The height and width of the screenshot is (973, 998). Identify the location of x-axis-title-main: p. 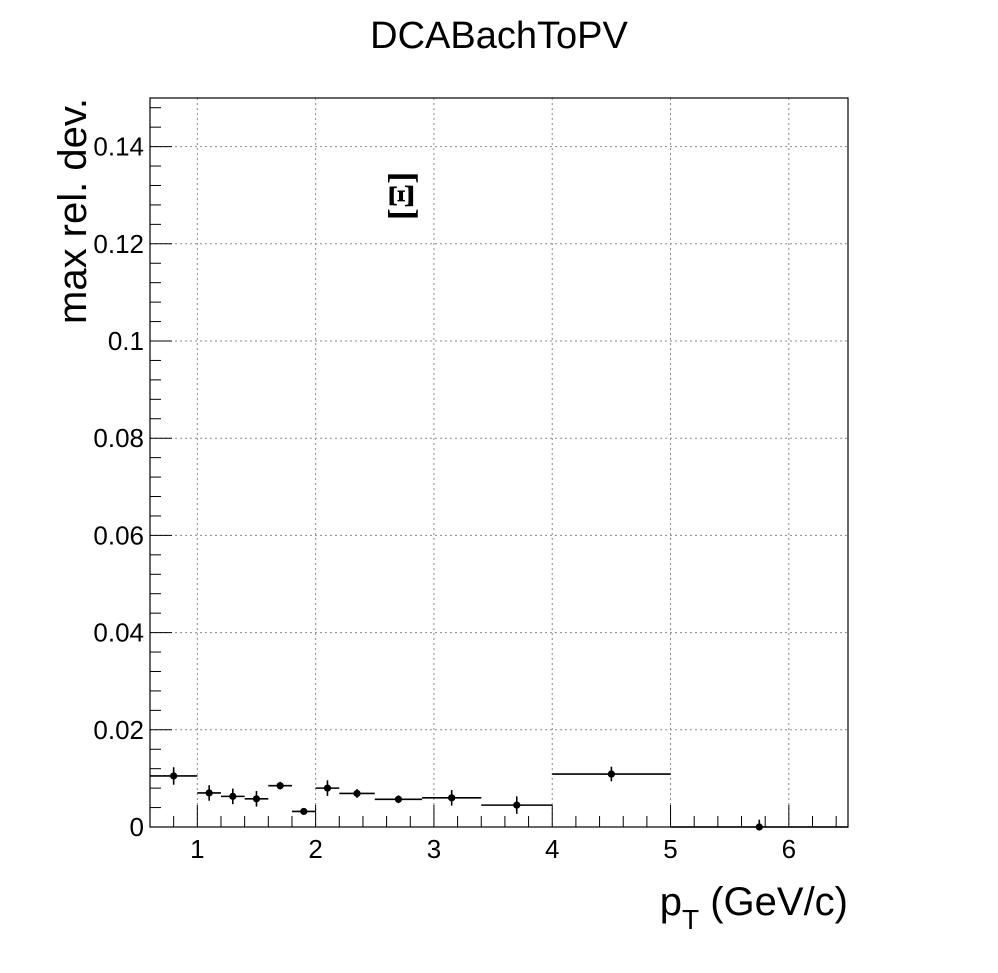
(671, 902).